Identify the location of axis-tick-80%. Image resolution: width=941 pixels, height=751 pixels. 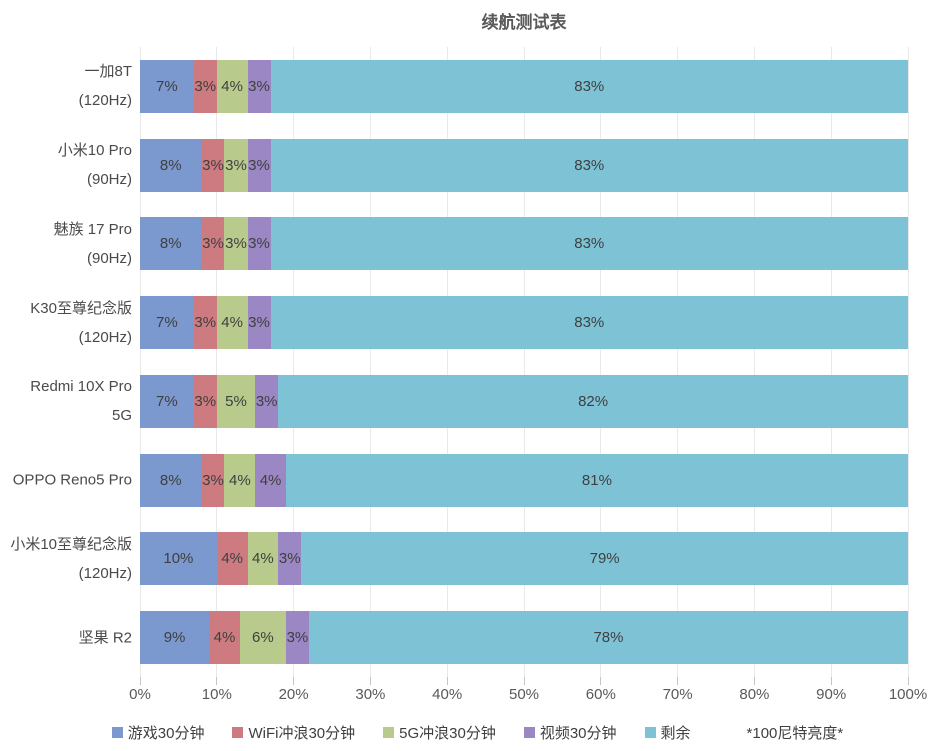
(754, 681).